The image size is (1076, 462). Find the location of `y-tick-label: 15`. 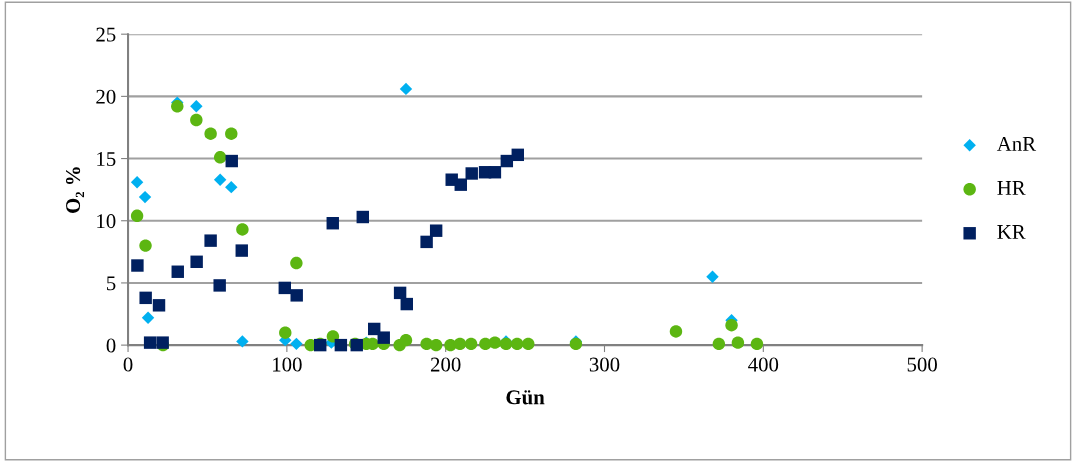

y-tick-label: 15 is located at coordinates (106, 159).